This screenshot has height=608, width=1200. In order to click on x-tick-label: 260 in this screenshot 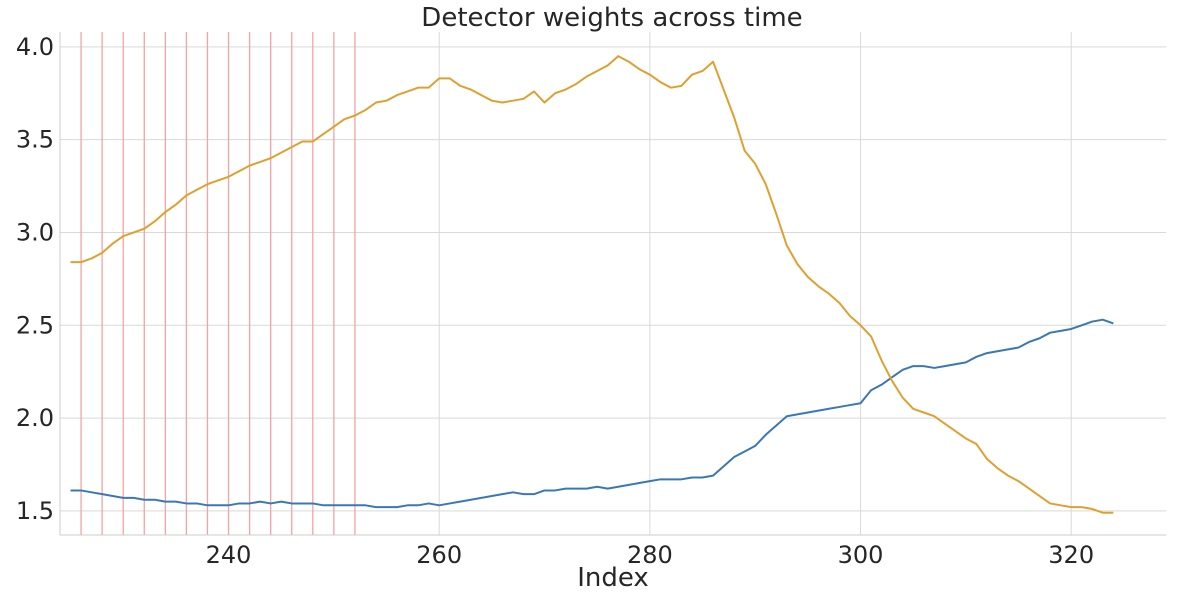, I will do `click(439, 555)`.